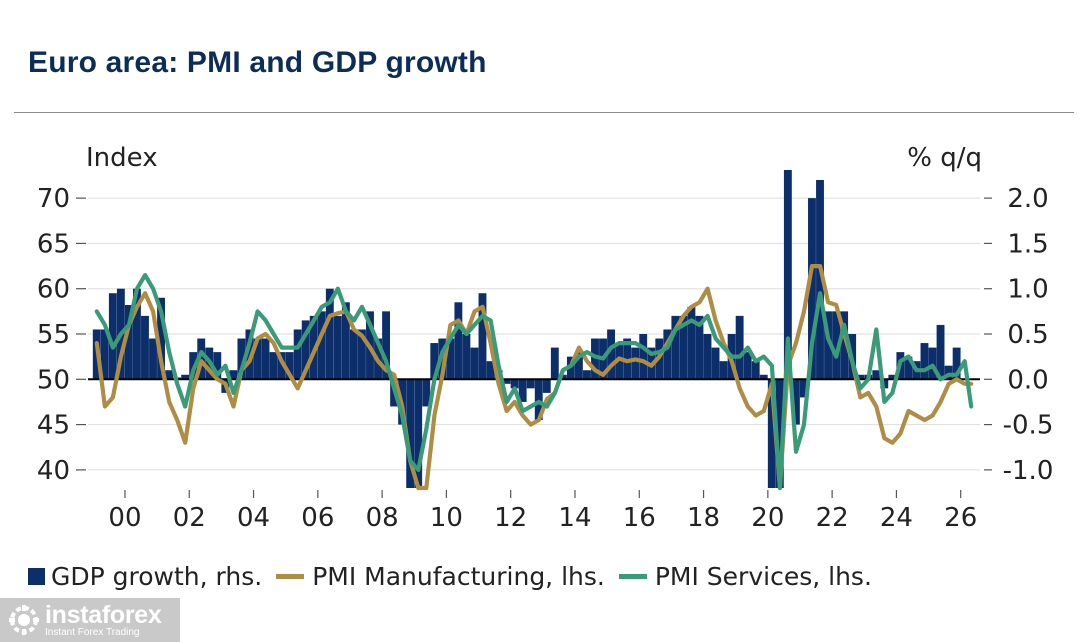 The image size is (1087, 642). What do you see at coordinates (1028, 426) in the screenshot?
I see `right-tick-label: -0.5` at bounding box center [1028, 426].